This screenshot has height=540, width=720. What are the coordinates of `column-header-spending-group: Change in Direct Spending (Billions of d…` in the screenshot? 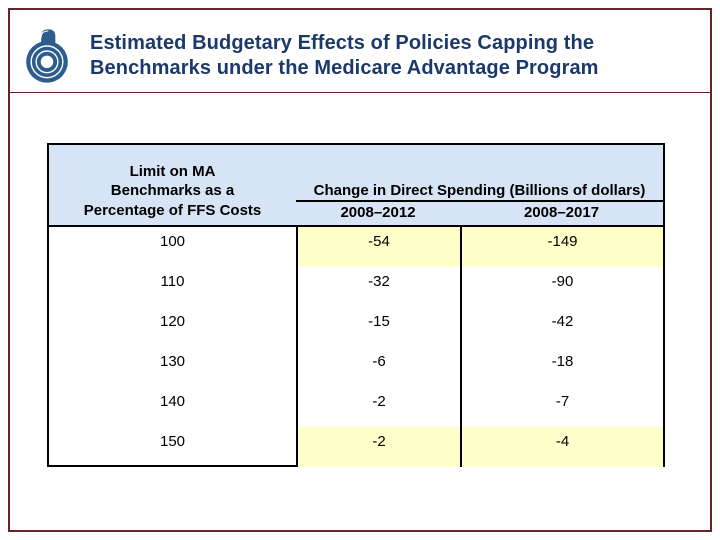 It's located at (479, 185).